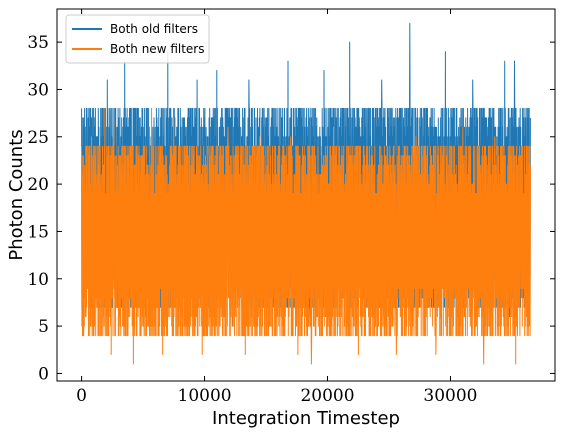 Image resolution: width=565 pixels, height=436 pixels. Describe the element at coordinates (450, 396) in the screenshot. I see `x-tick-label: 30000` at that location.